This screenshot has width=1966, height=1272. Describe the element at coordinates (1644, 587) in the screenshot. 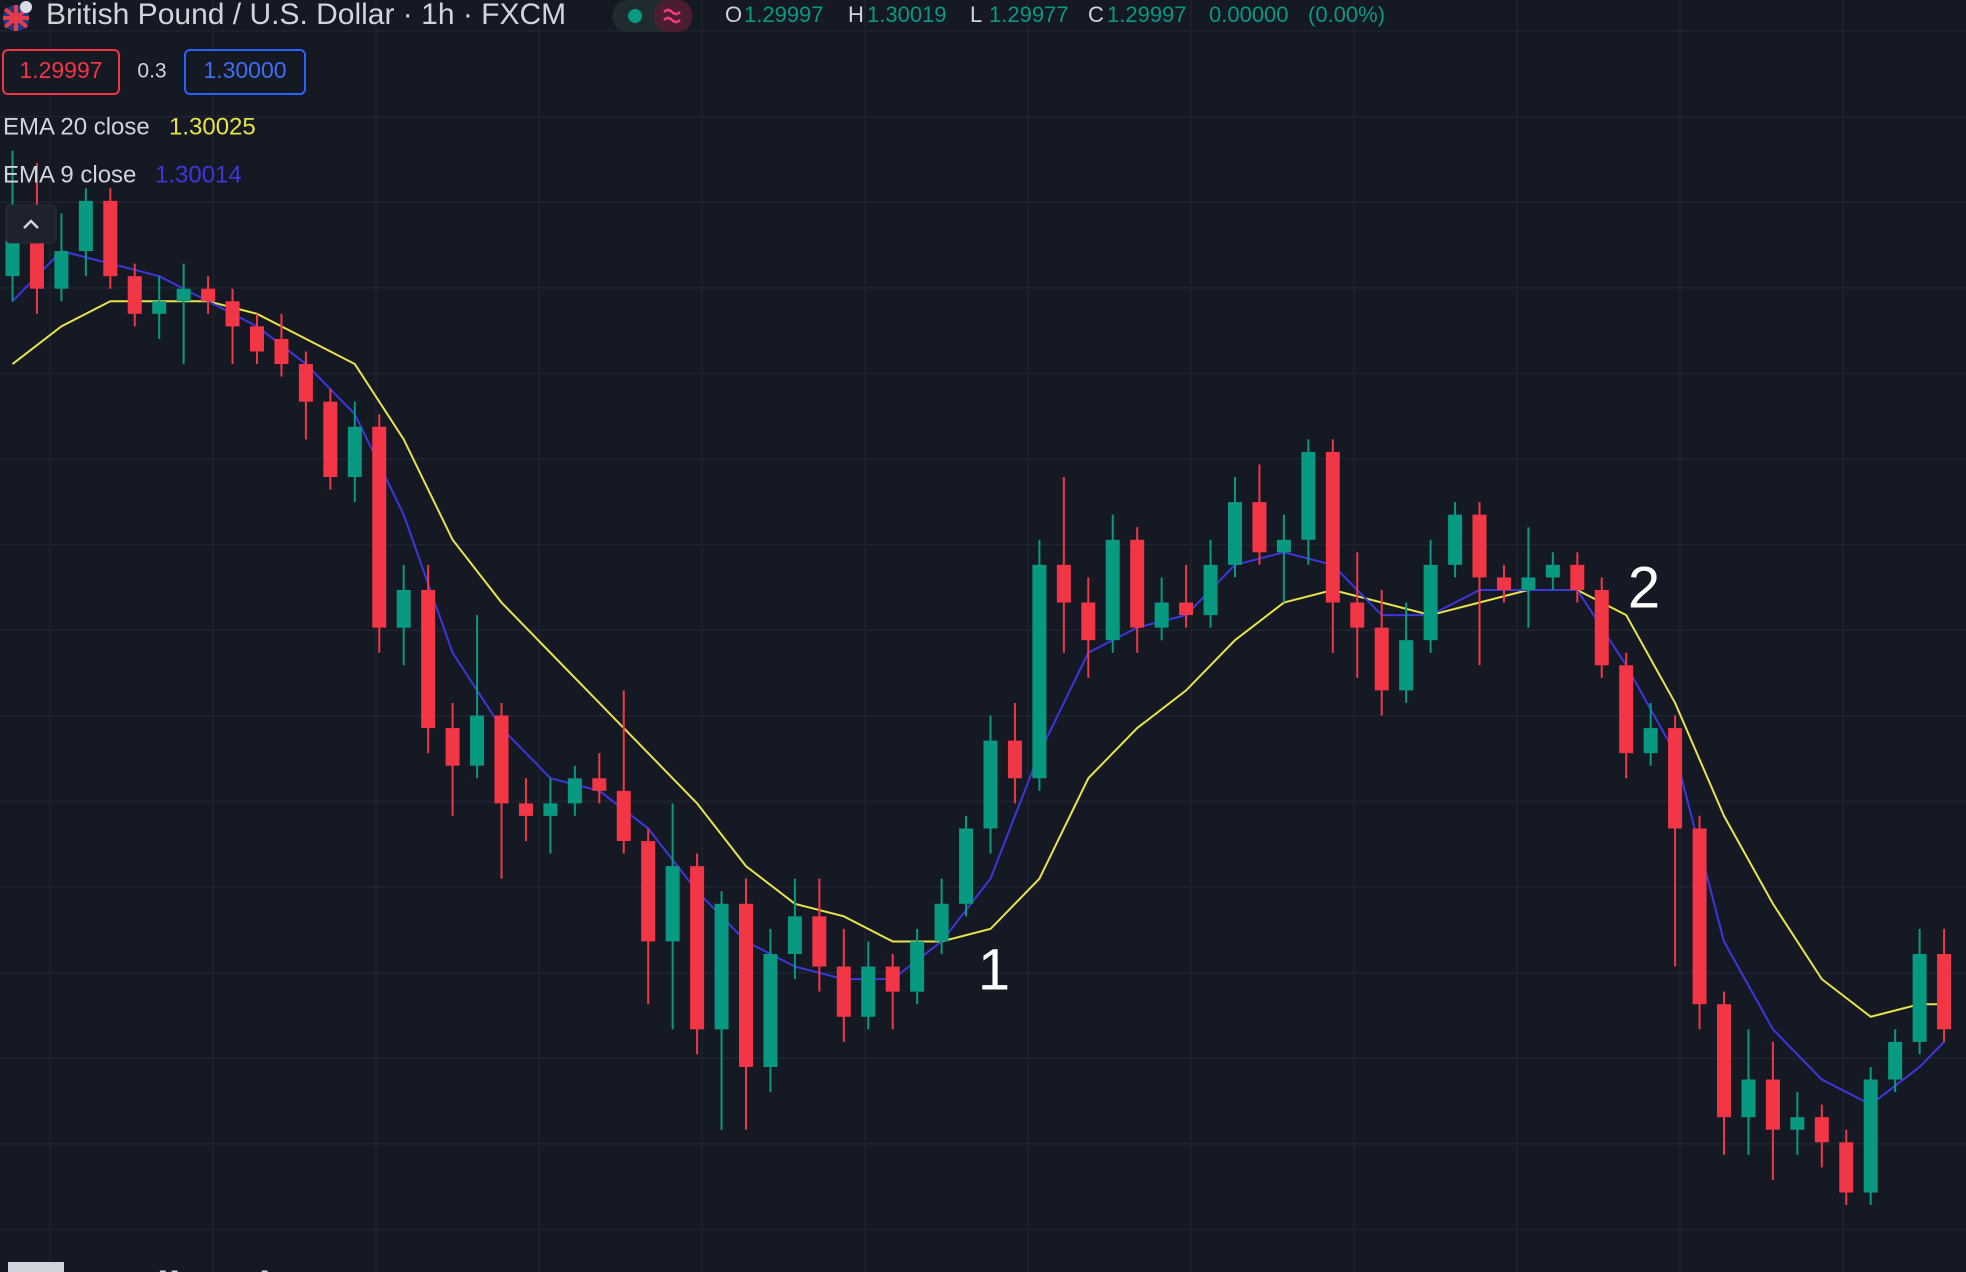

I see `annotation: 2` at that location.